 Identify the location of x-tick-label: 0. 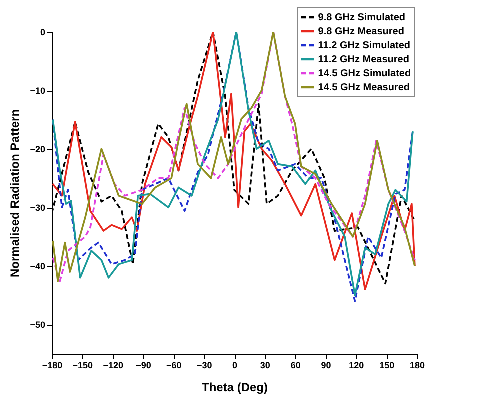
(235, 365).